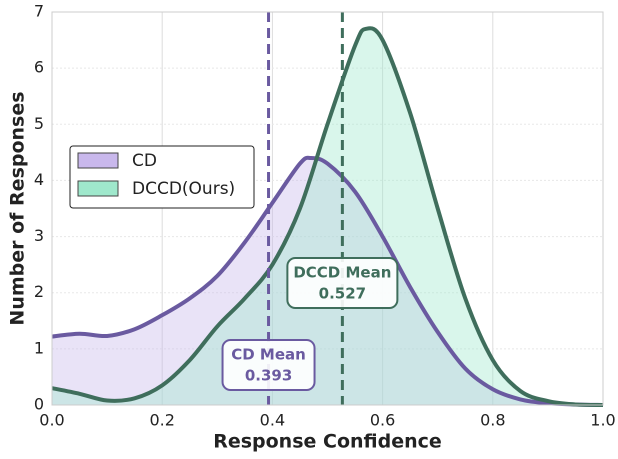 This screenshot has height=459, width=618. What do you see at coordinates (39, 11) in the screenshot?
I see `y-tick-label: 7` at bounding box center [39, 11].